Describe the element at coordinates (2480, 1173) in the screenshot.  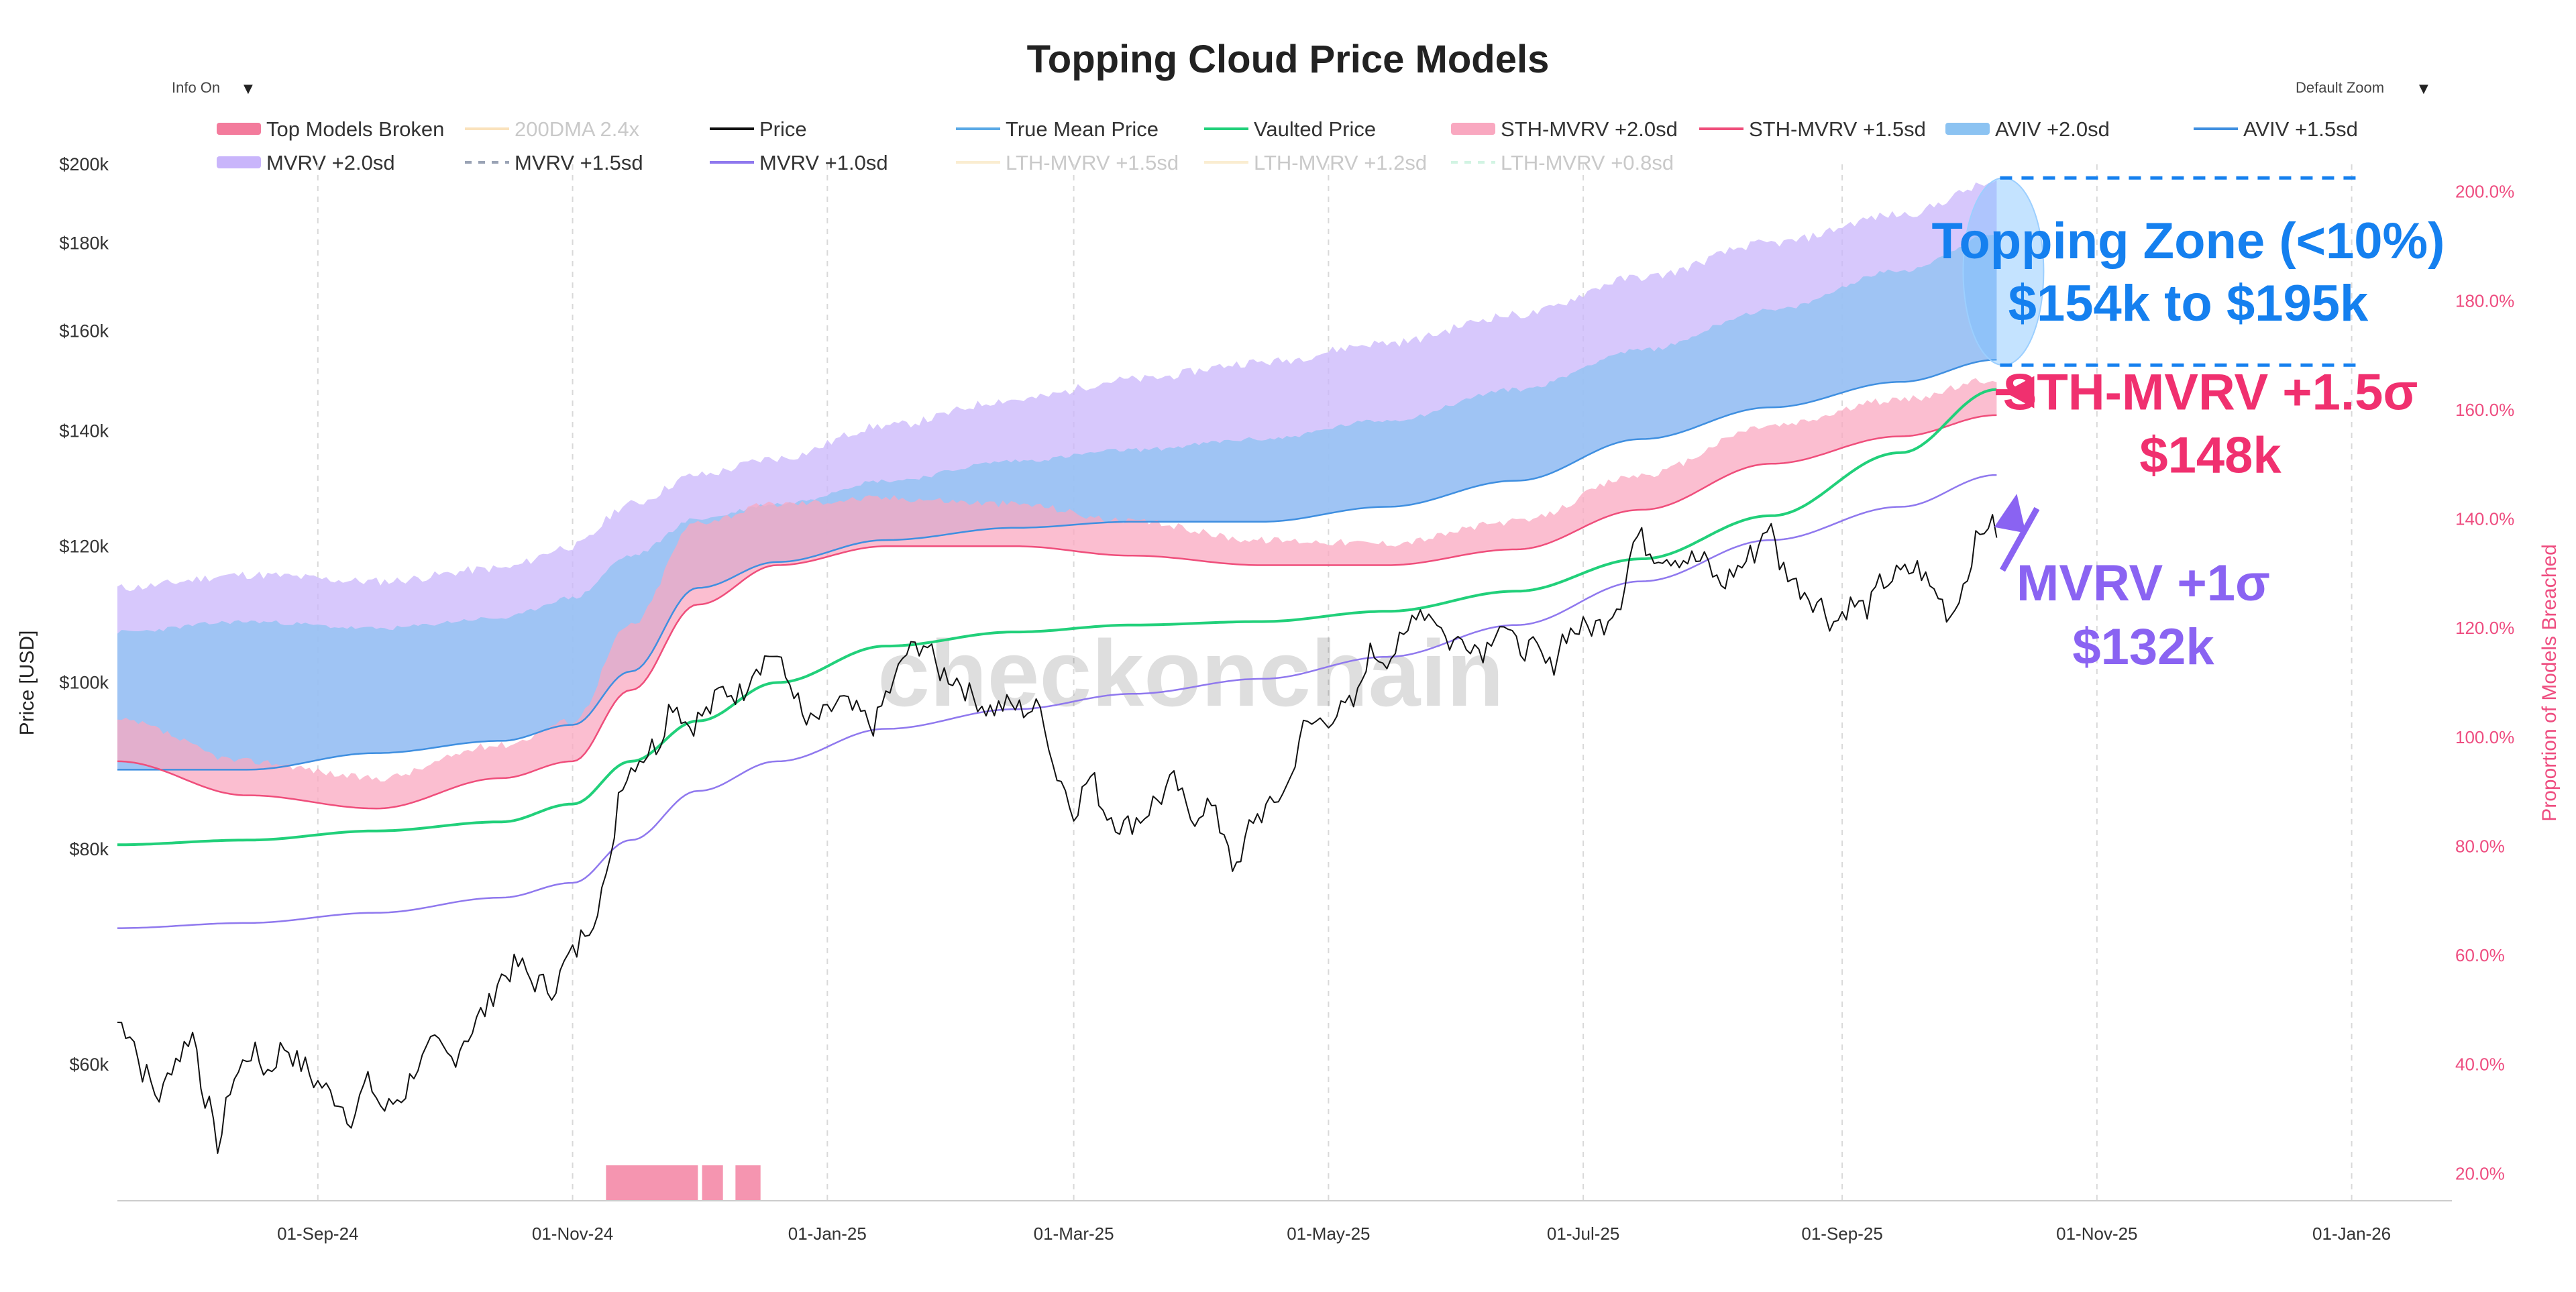
I see `y2-tick-label: 20.0%` at that location.